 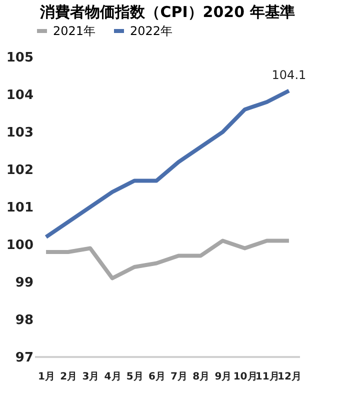 I want to click on y-tick-label: 102, so click(x=20, y=170).